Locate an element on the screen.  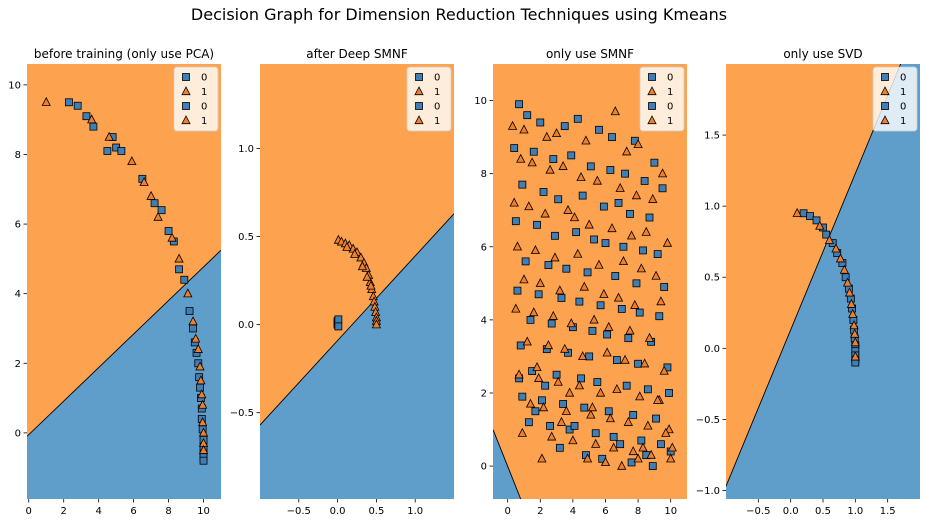
subplot-title: only use SVD is located at coordinates (822, 54).